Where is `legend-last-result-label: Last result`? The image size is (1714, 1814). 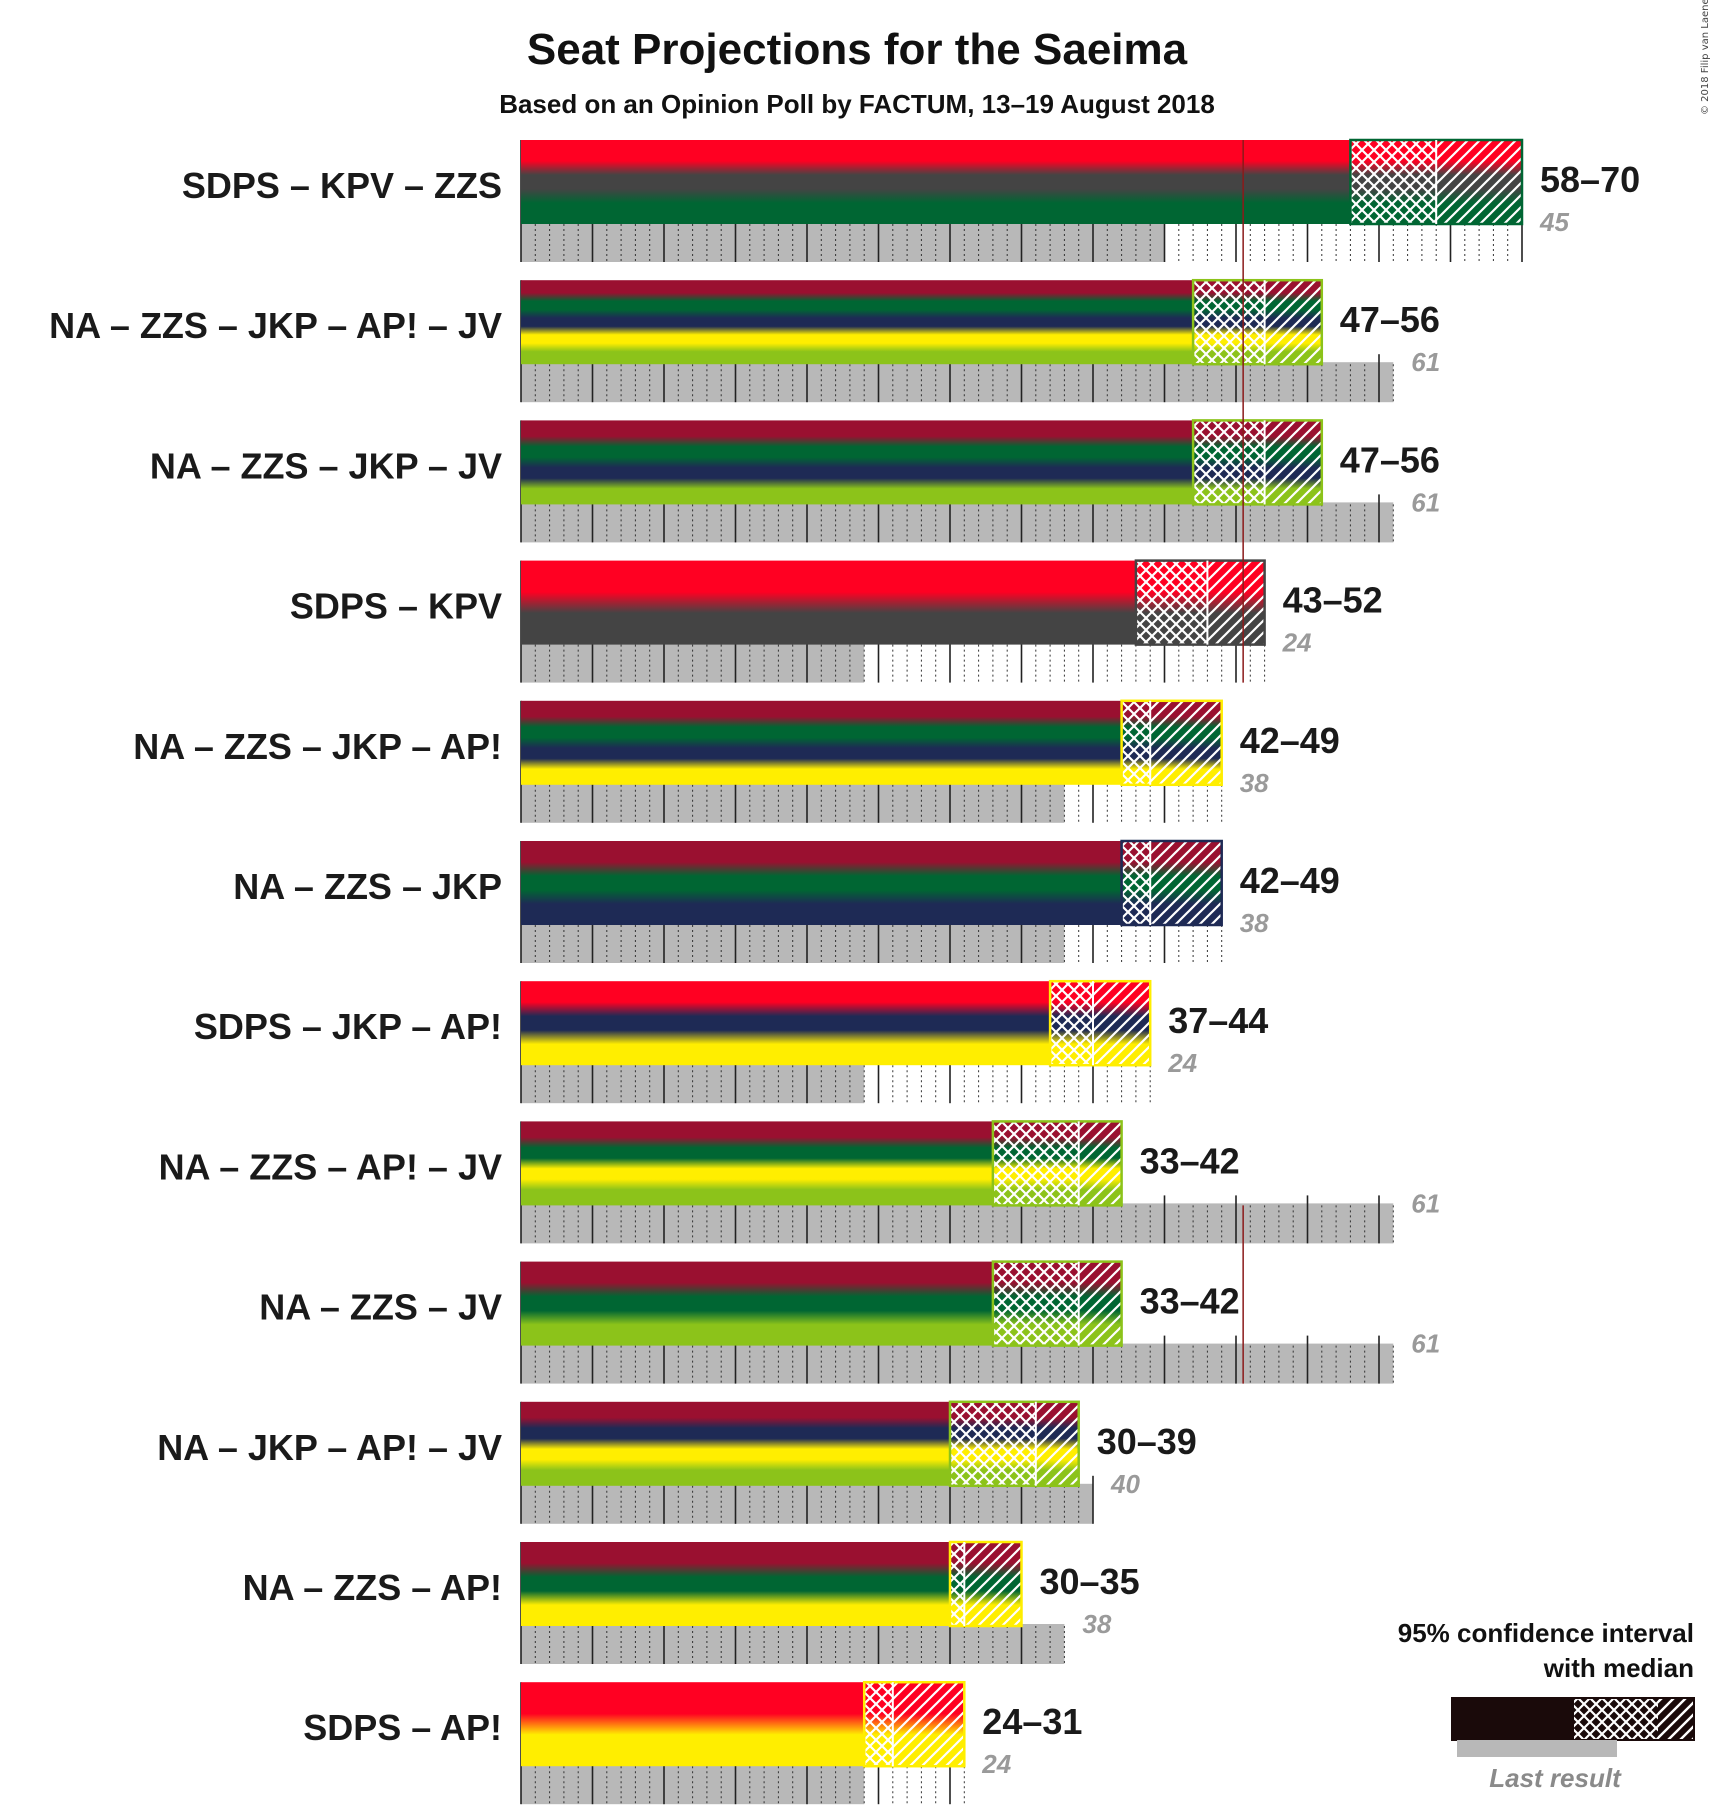
legend-last-result-label: Last result is located at coordinates (1555, 1778).